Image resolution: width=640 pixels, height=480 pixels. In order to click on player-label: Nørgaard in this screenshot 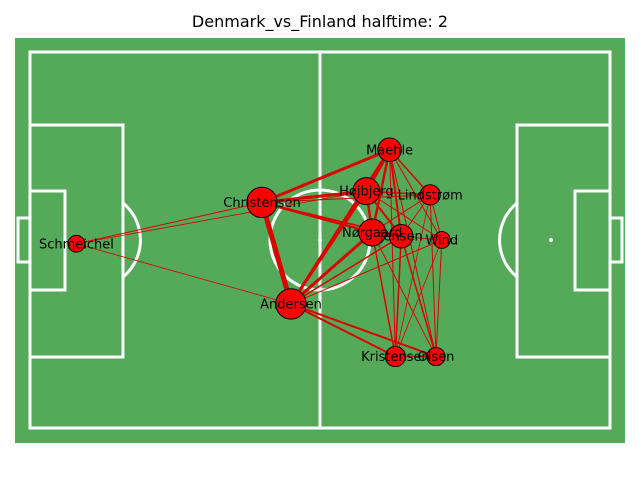, I will do `click(372, 233)`.